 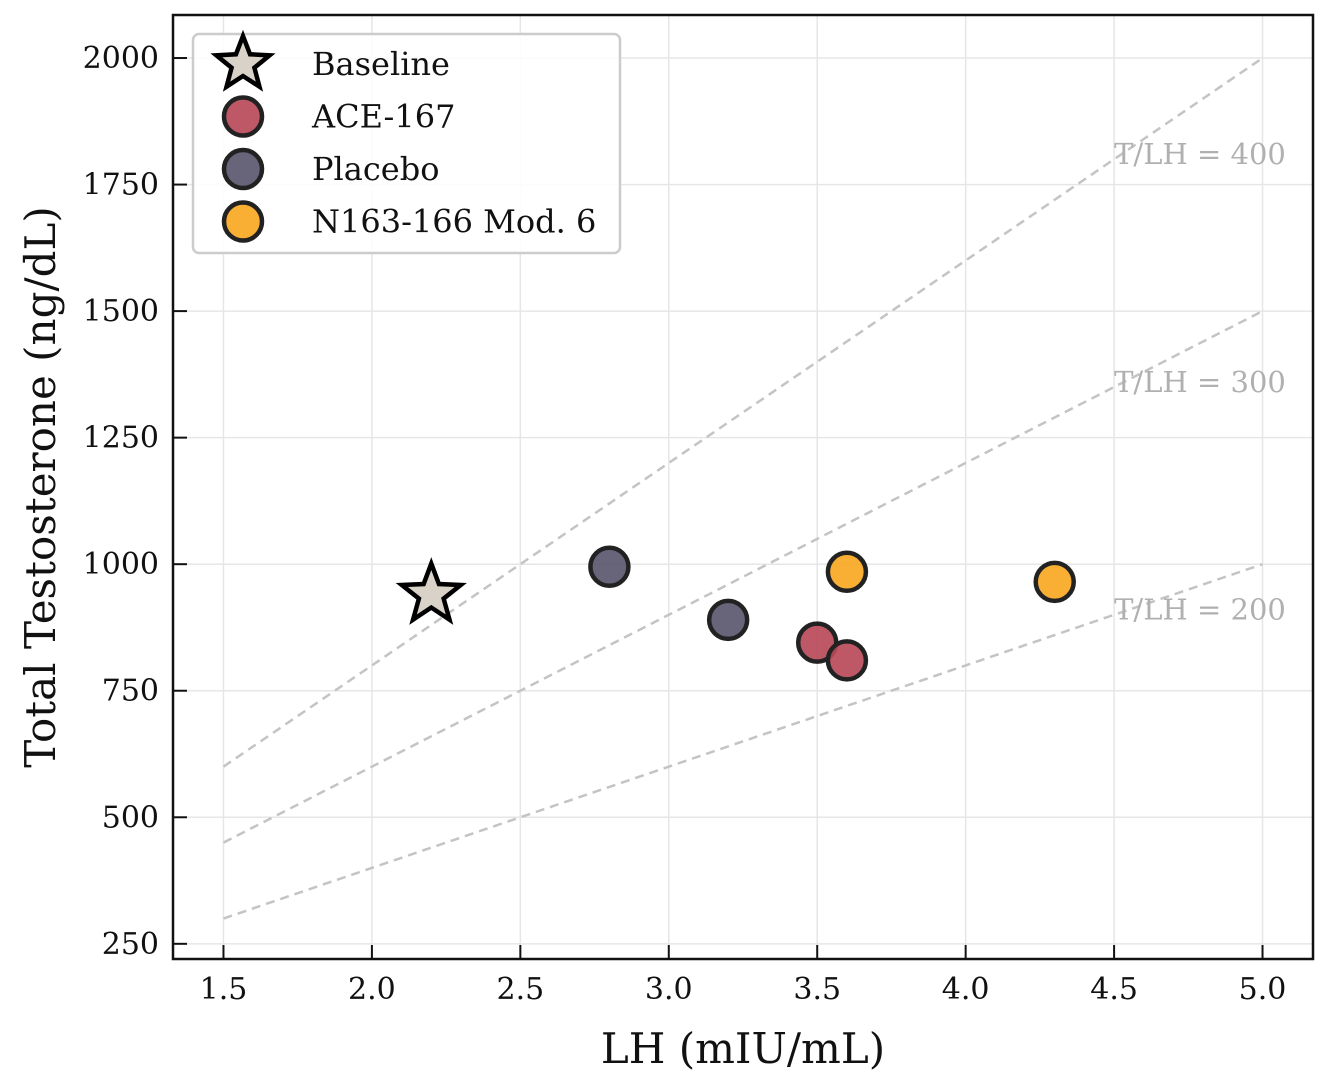 I want to click on baseline-star-point, so click(x=431, y=591).